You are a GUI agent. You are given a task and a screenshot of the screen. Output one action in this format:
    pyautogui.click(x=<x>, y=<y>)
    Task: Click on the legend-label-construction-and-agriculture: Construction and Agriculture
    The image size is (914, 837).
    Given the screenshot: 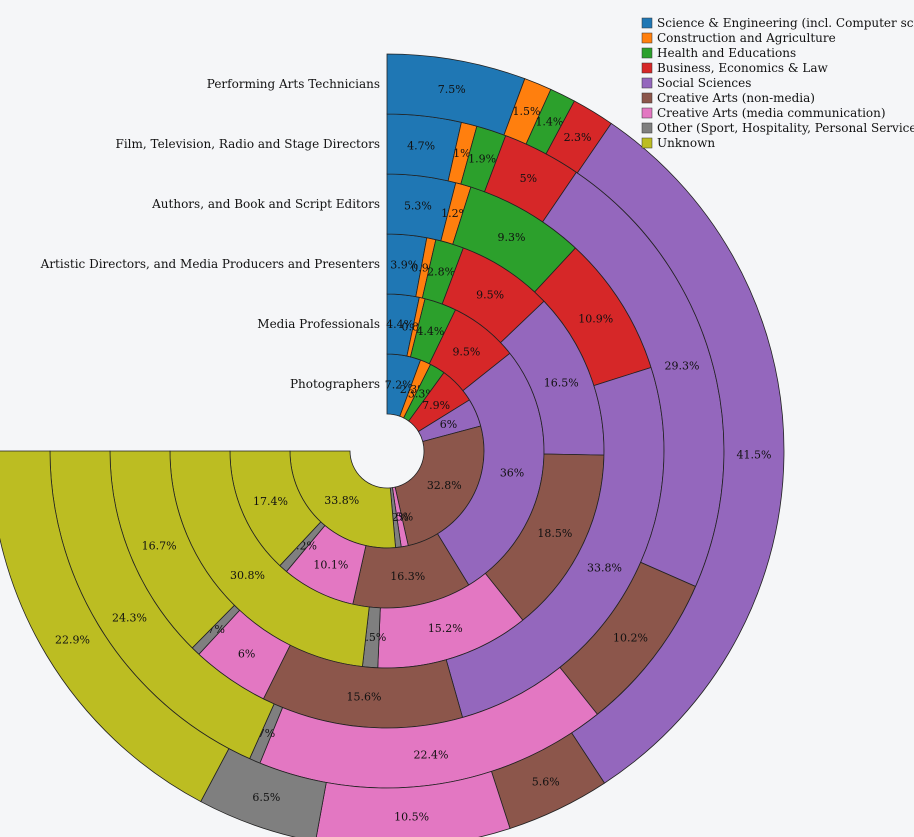 What is the action you would take?
    pyautogui.click(x=746, y=38)
    